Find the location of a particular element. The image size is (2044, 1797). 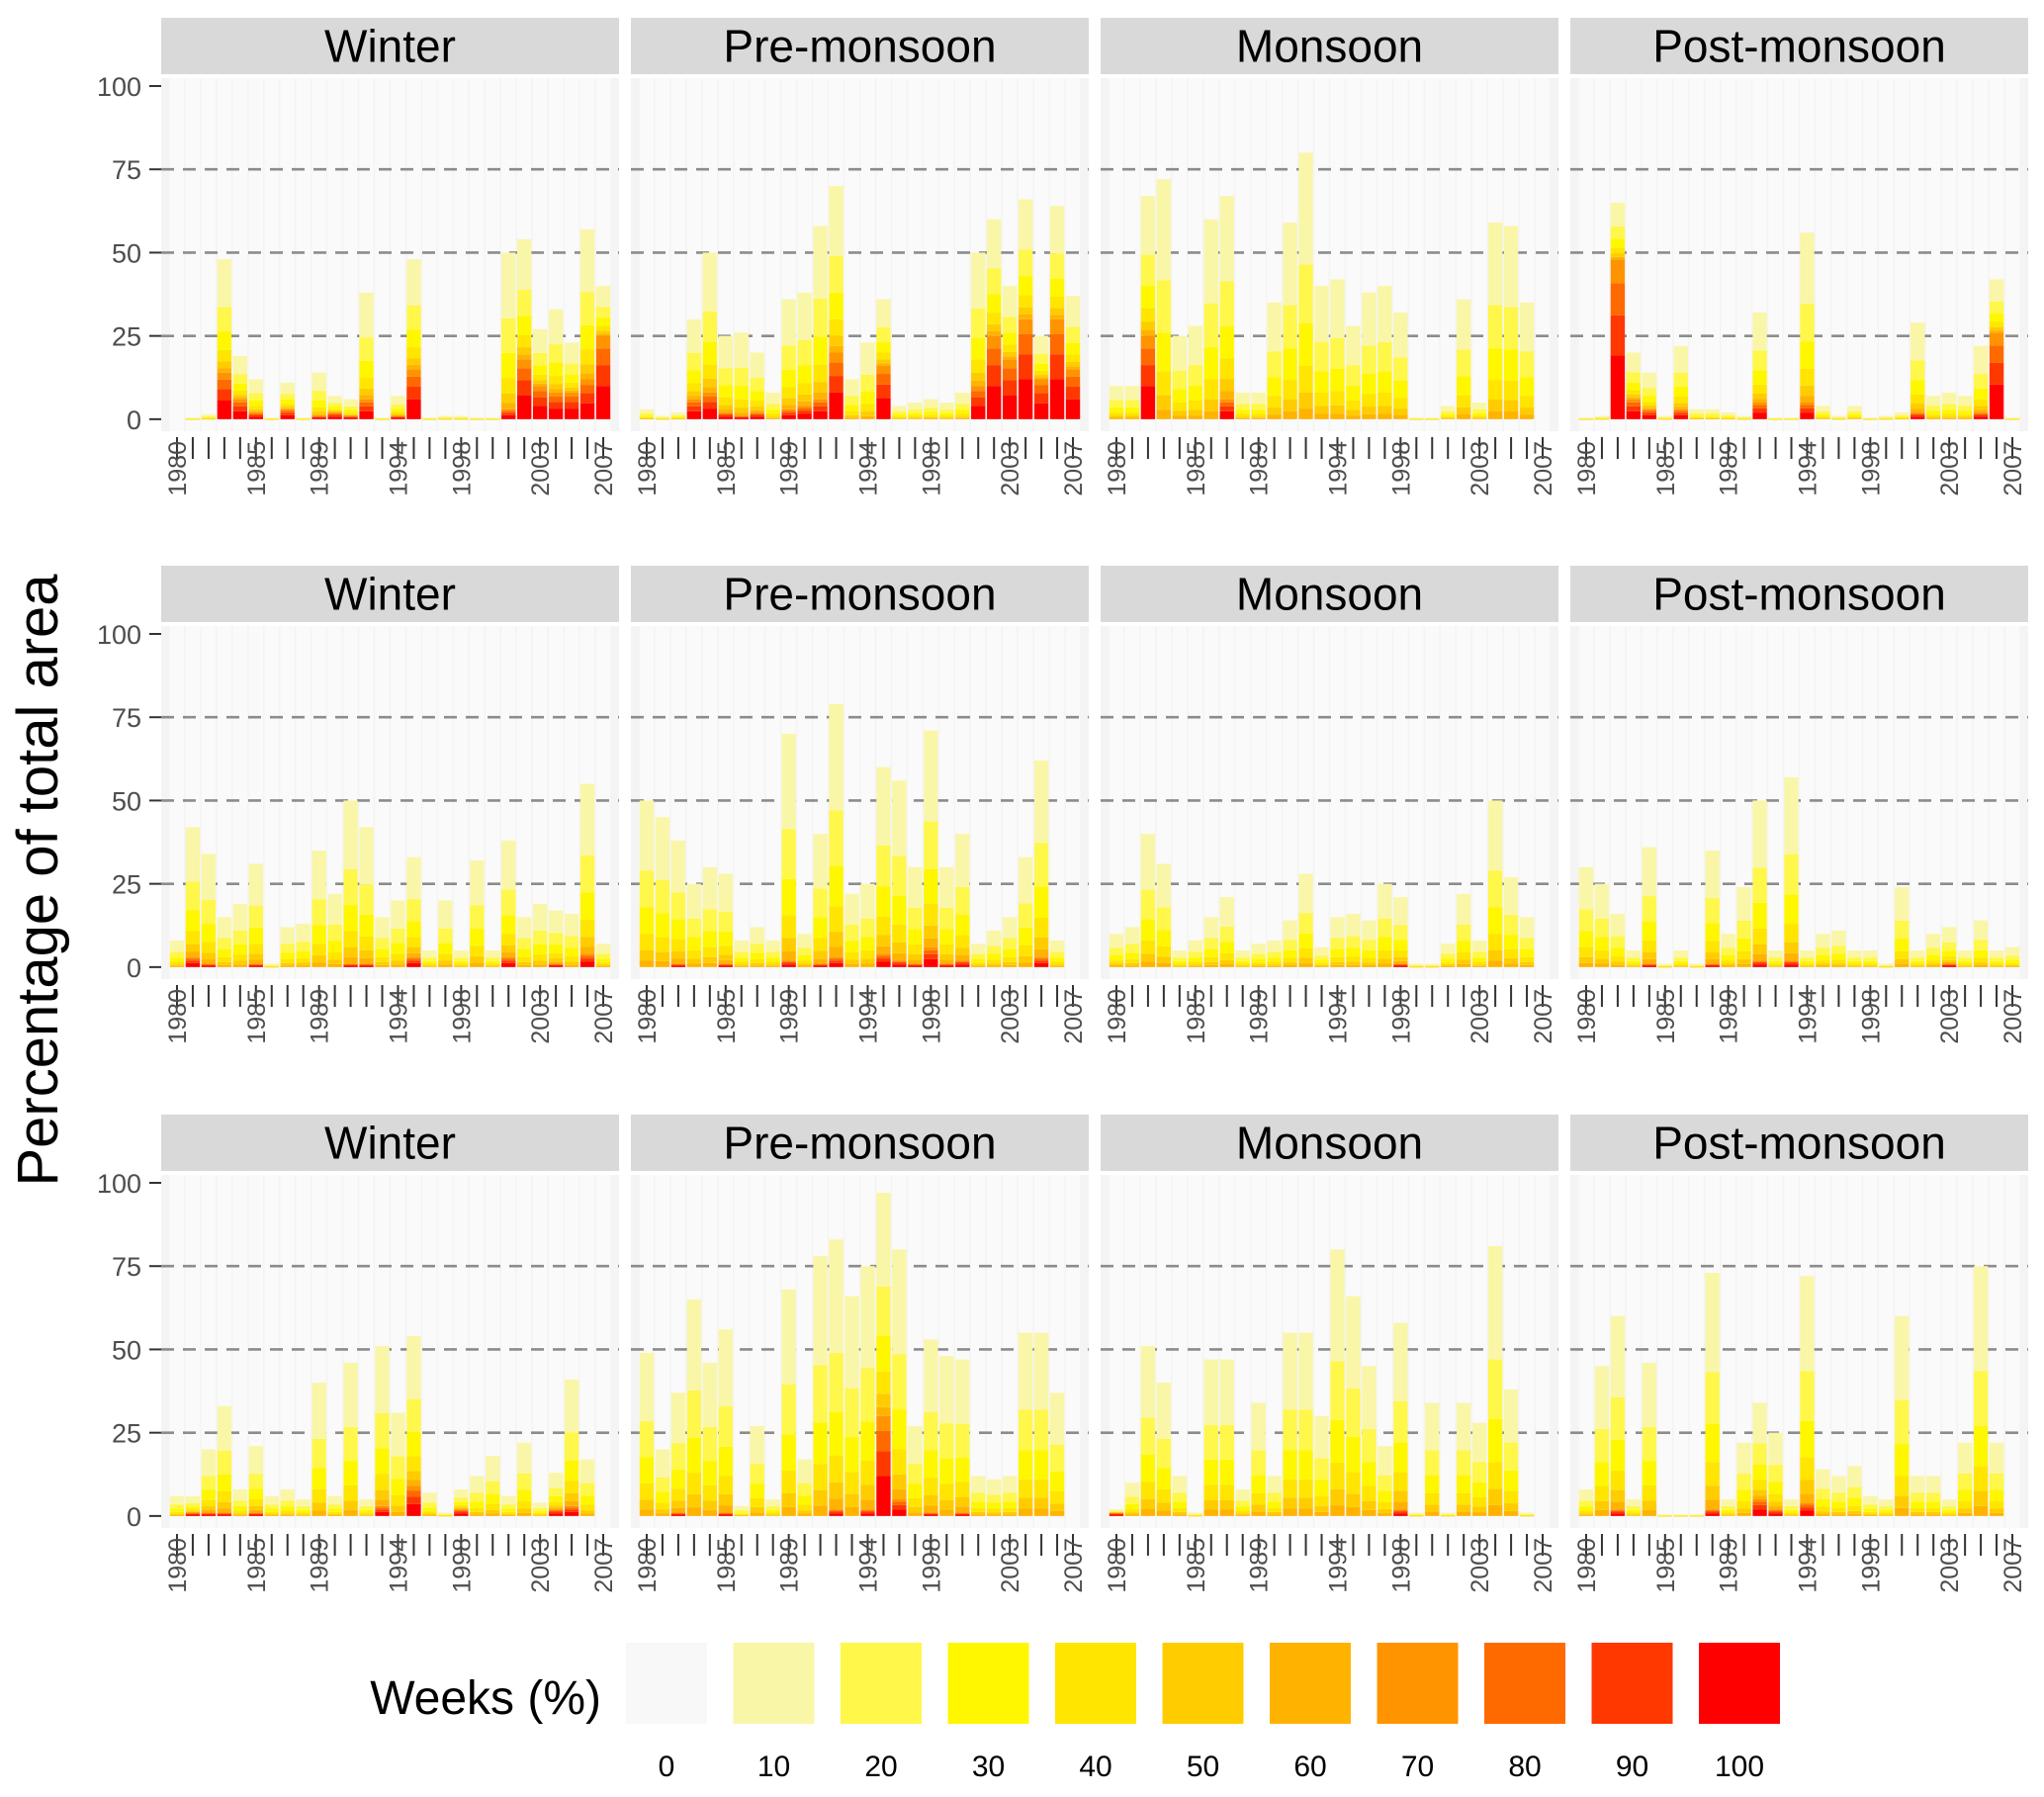

x-tick-label: 2007 is located at coordinates (2013, 1017).